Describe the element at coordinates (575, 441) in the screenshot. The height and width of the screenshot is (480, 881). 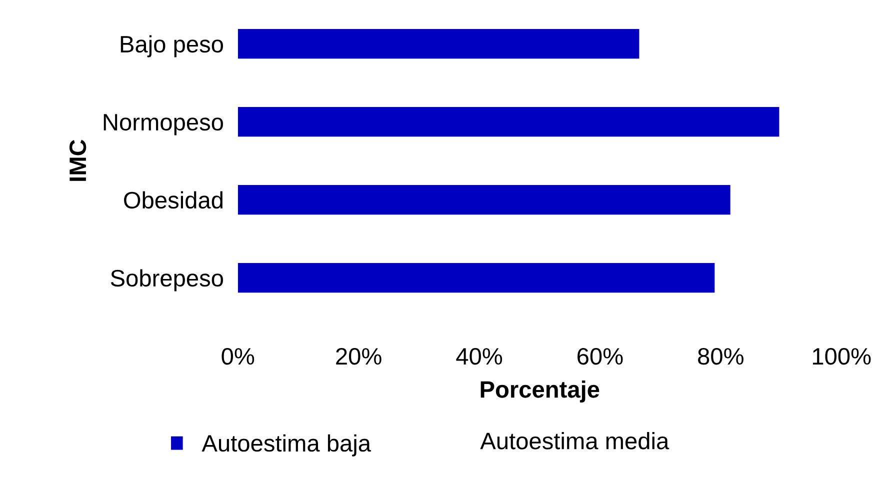
I see `text: Autoestima media` at that location.